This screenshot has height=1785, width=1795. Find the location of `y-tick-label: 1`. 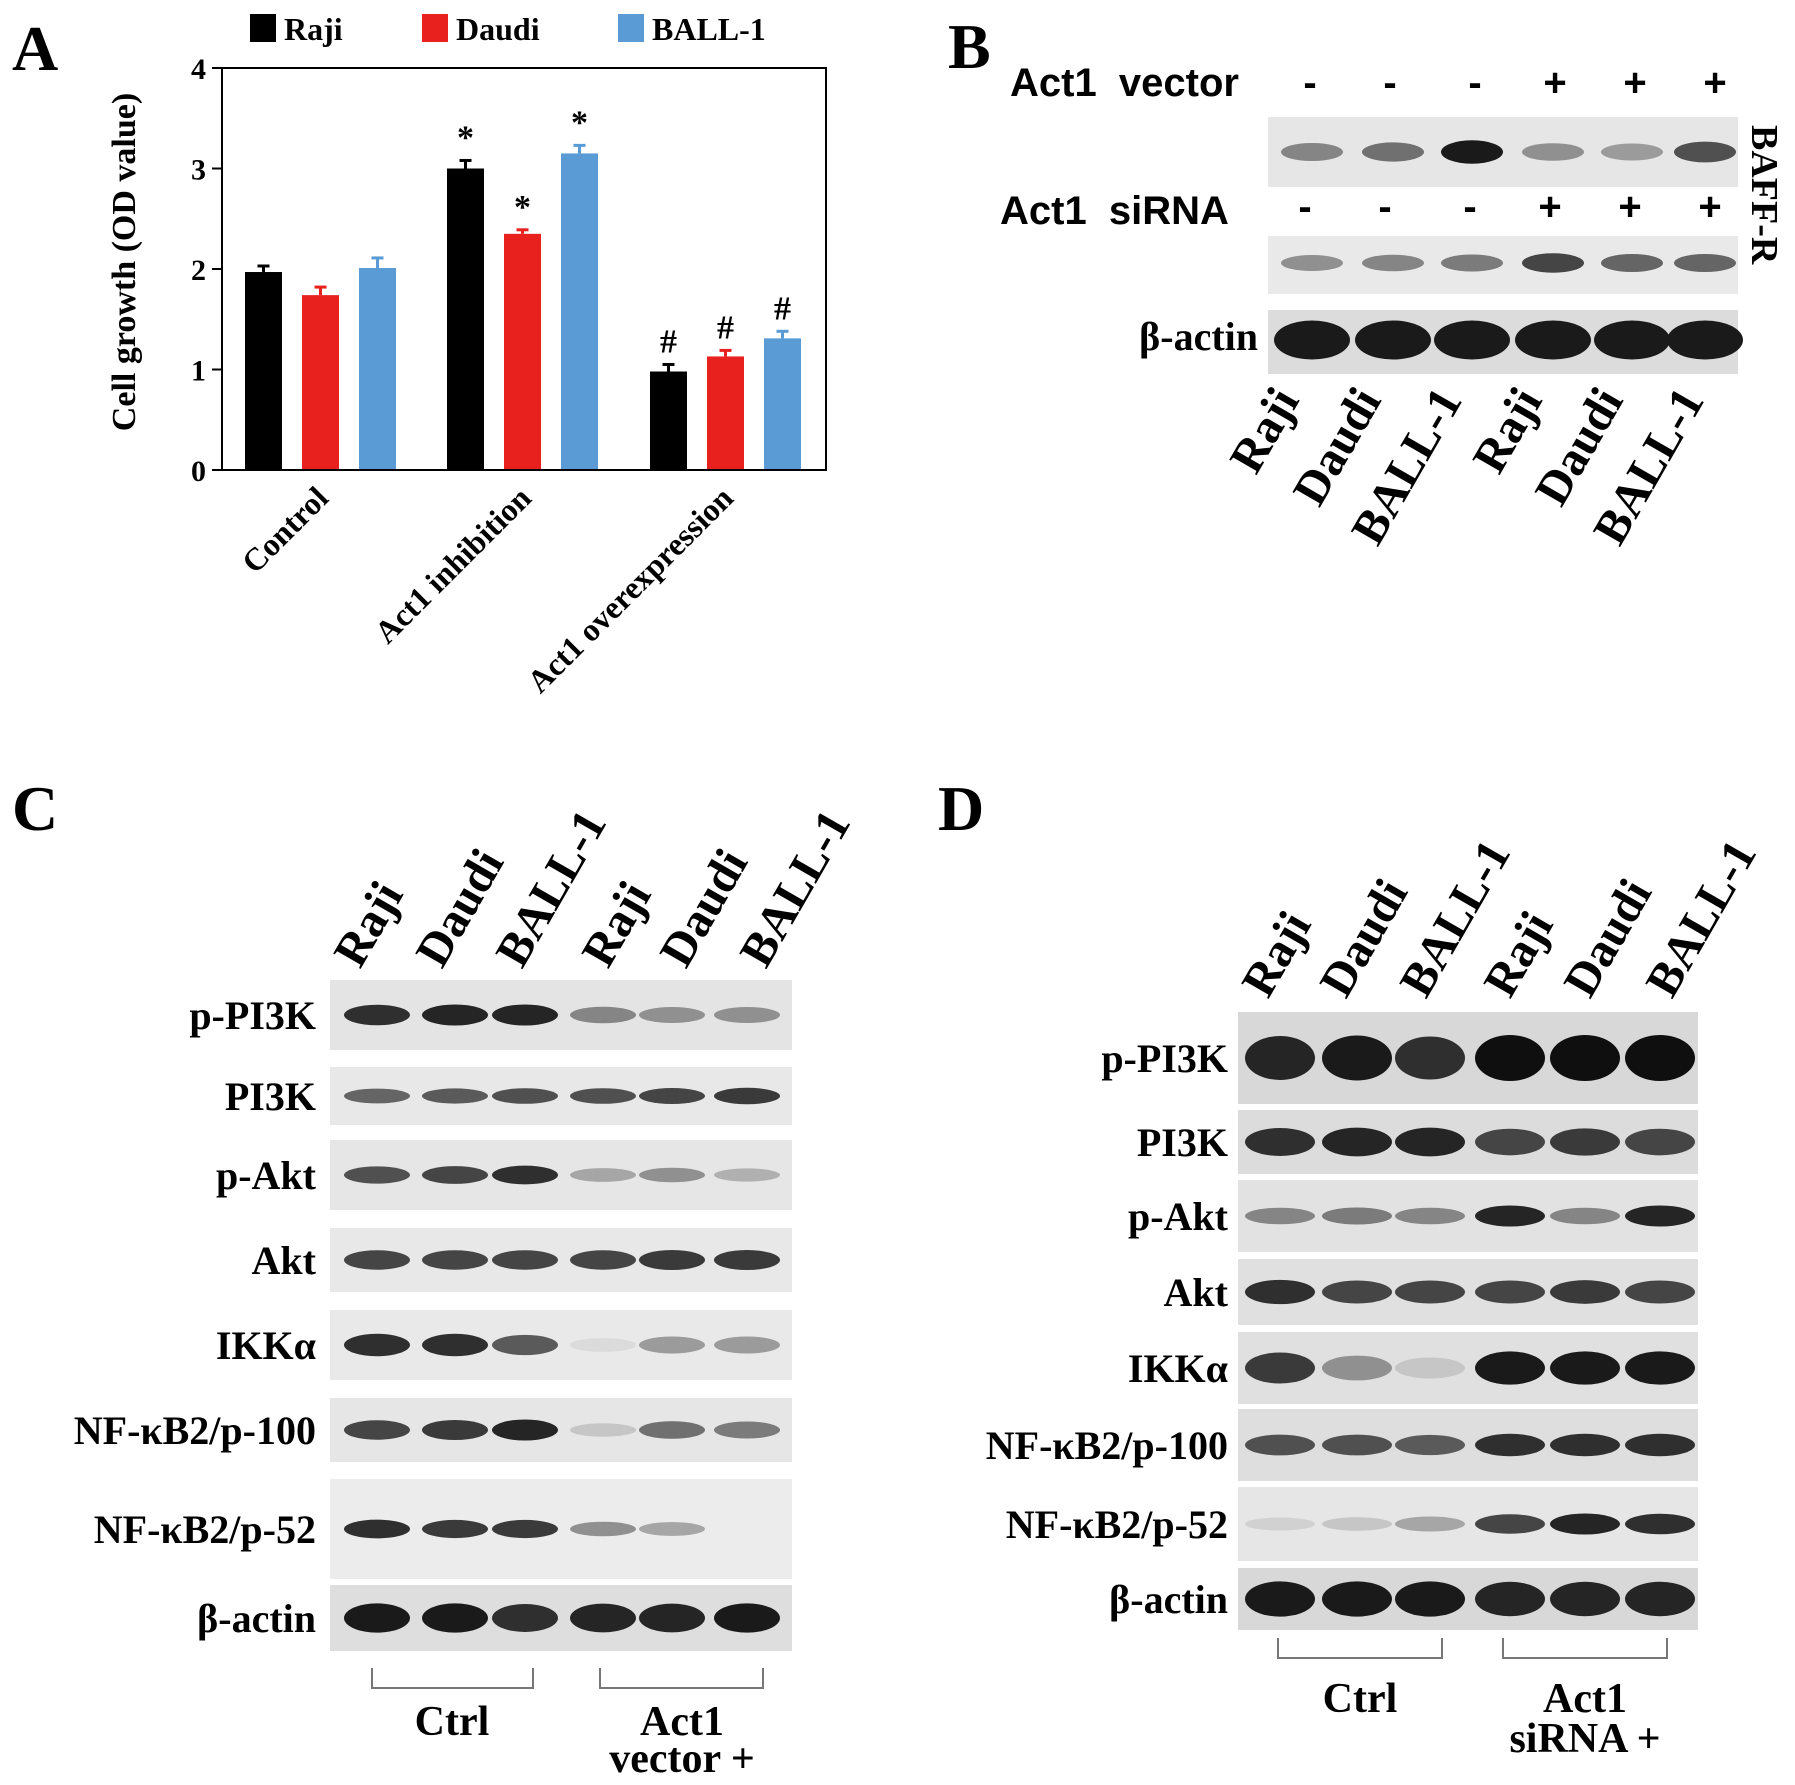

y-tick-label: 1 is located at coordinates (198, 371).